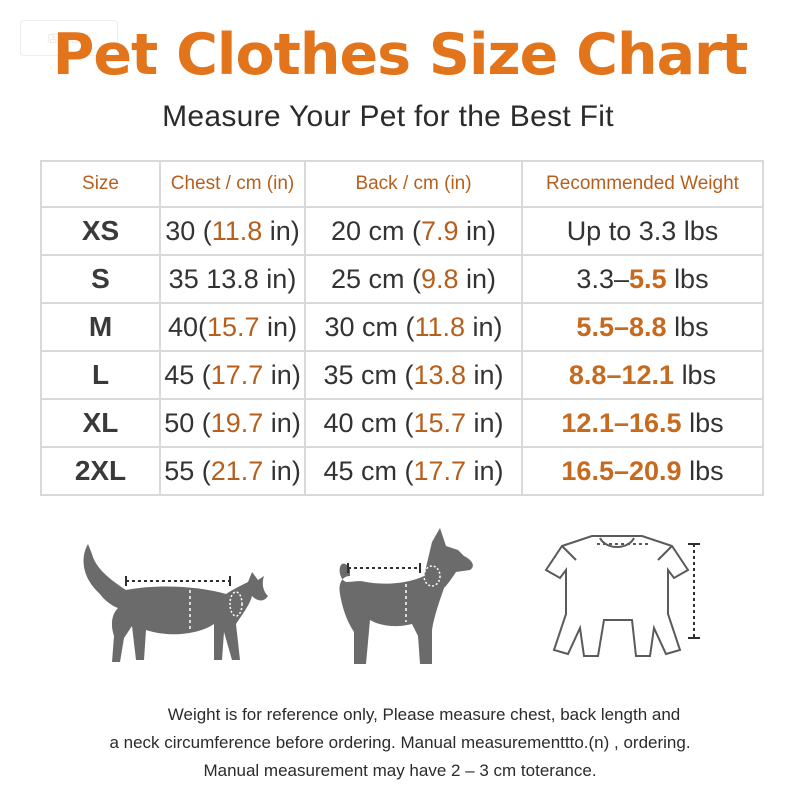  I want to click on back-cell: 25 cm (9.8 in), so click(413, 279).